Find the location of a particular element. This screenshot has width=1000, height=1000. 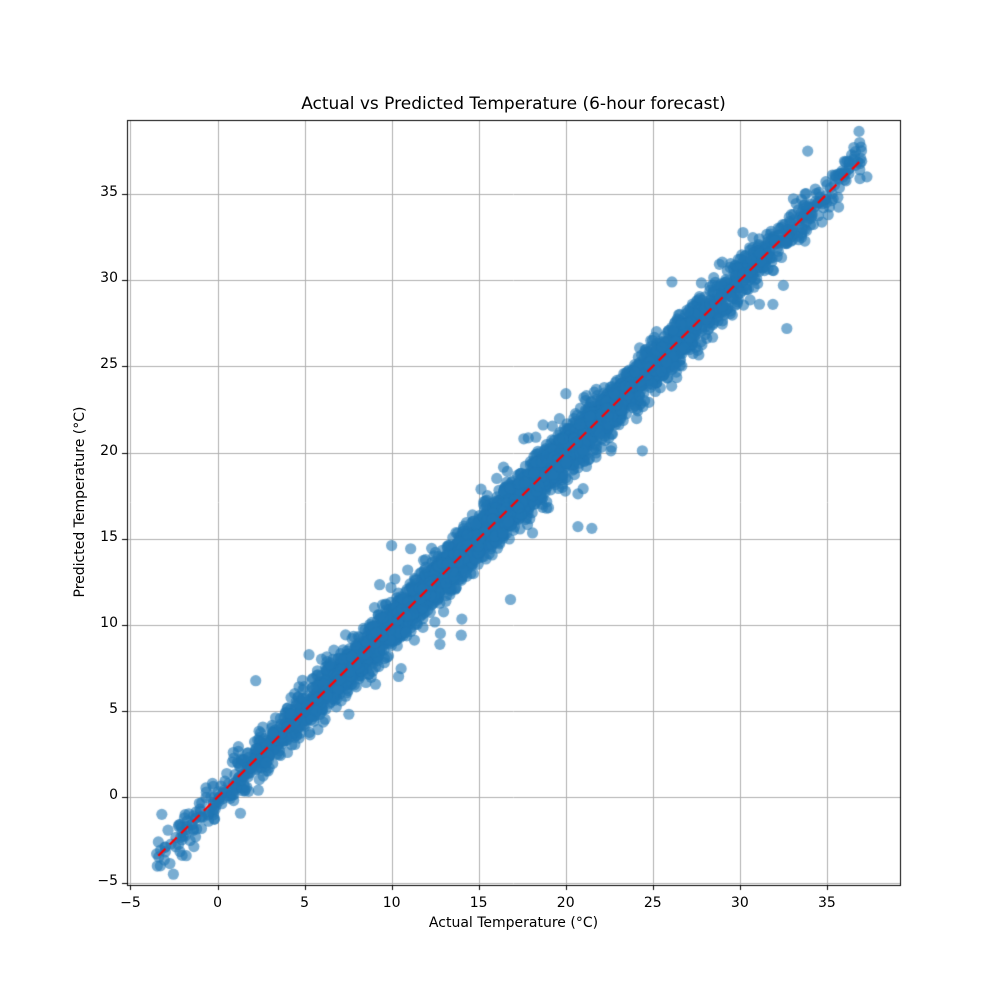

x-axis-label: Actual Temperature (°C) is located at coordinates (513, 923).